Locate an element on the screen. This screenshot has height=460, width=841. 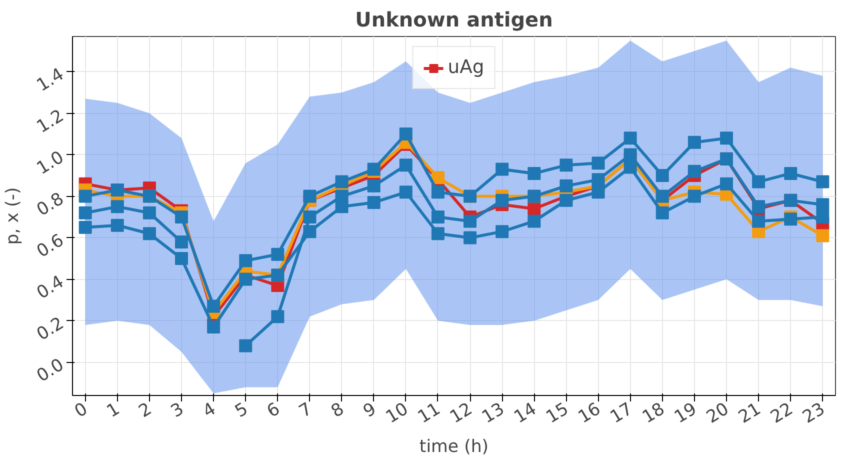
x-tick-label: 17 is located at coordinates (621, 413).